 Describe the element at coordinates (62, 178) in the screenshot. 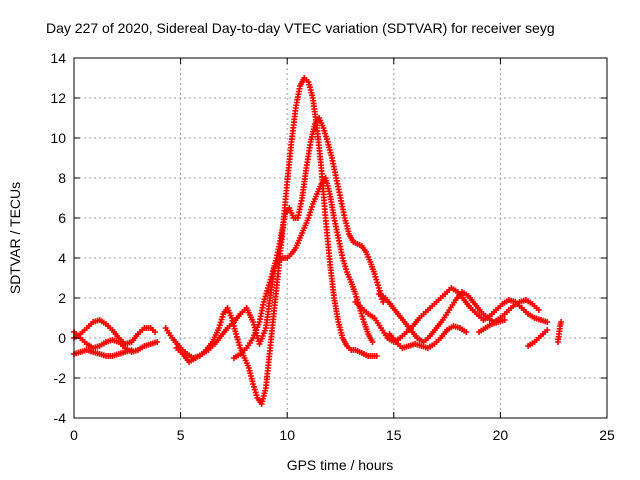

I see `y-tick-label: 8` at that location.